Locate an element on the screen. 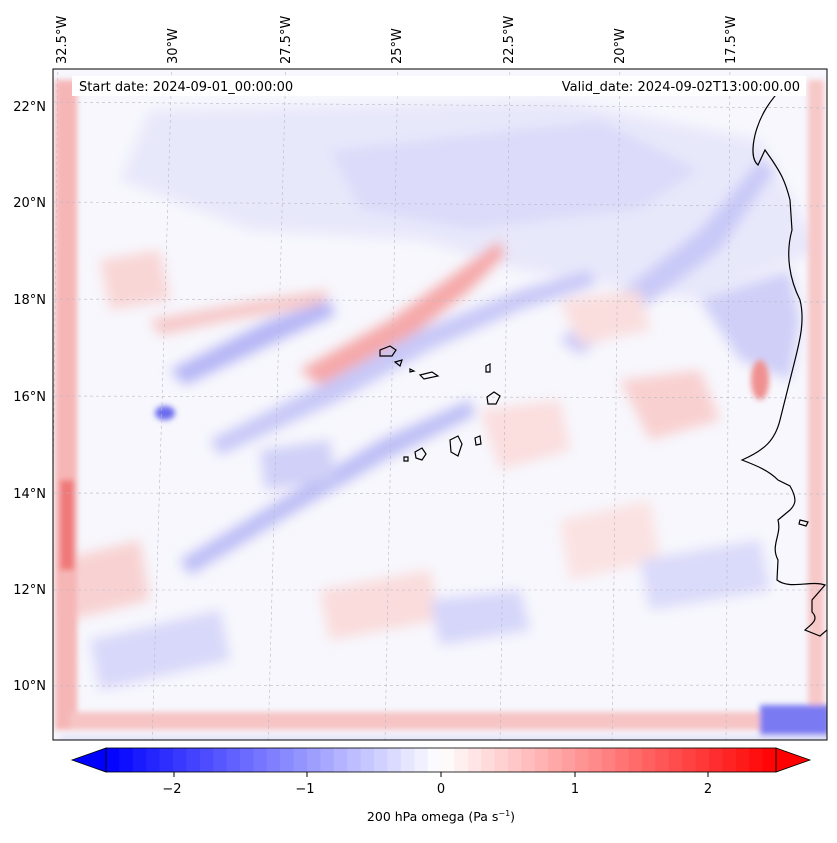 This screenshot has height=843, width=837. lat-label: 14°N is located at coordinates (29, 494).